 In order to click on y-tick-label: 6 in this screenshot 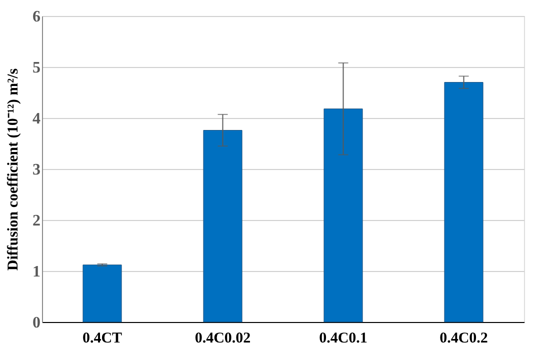, I will do `click(36, 17)`.